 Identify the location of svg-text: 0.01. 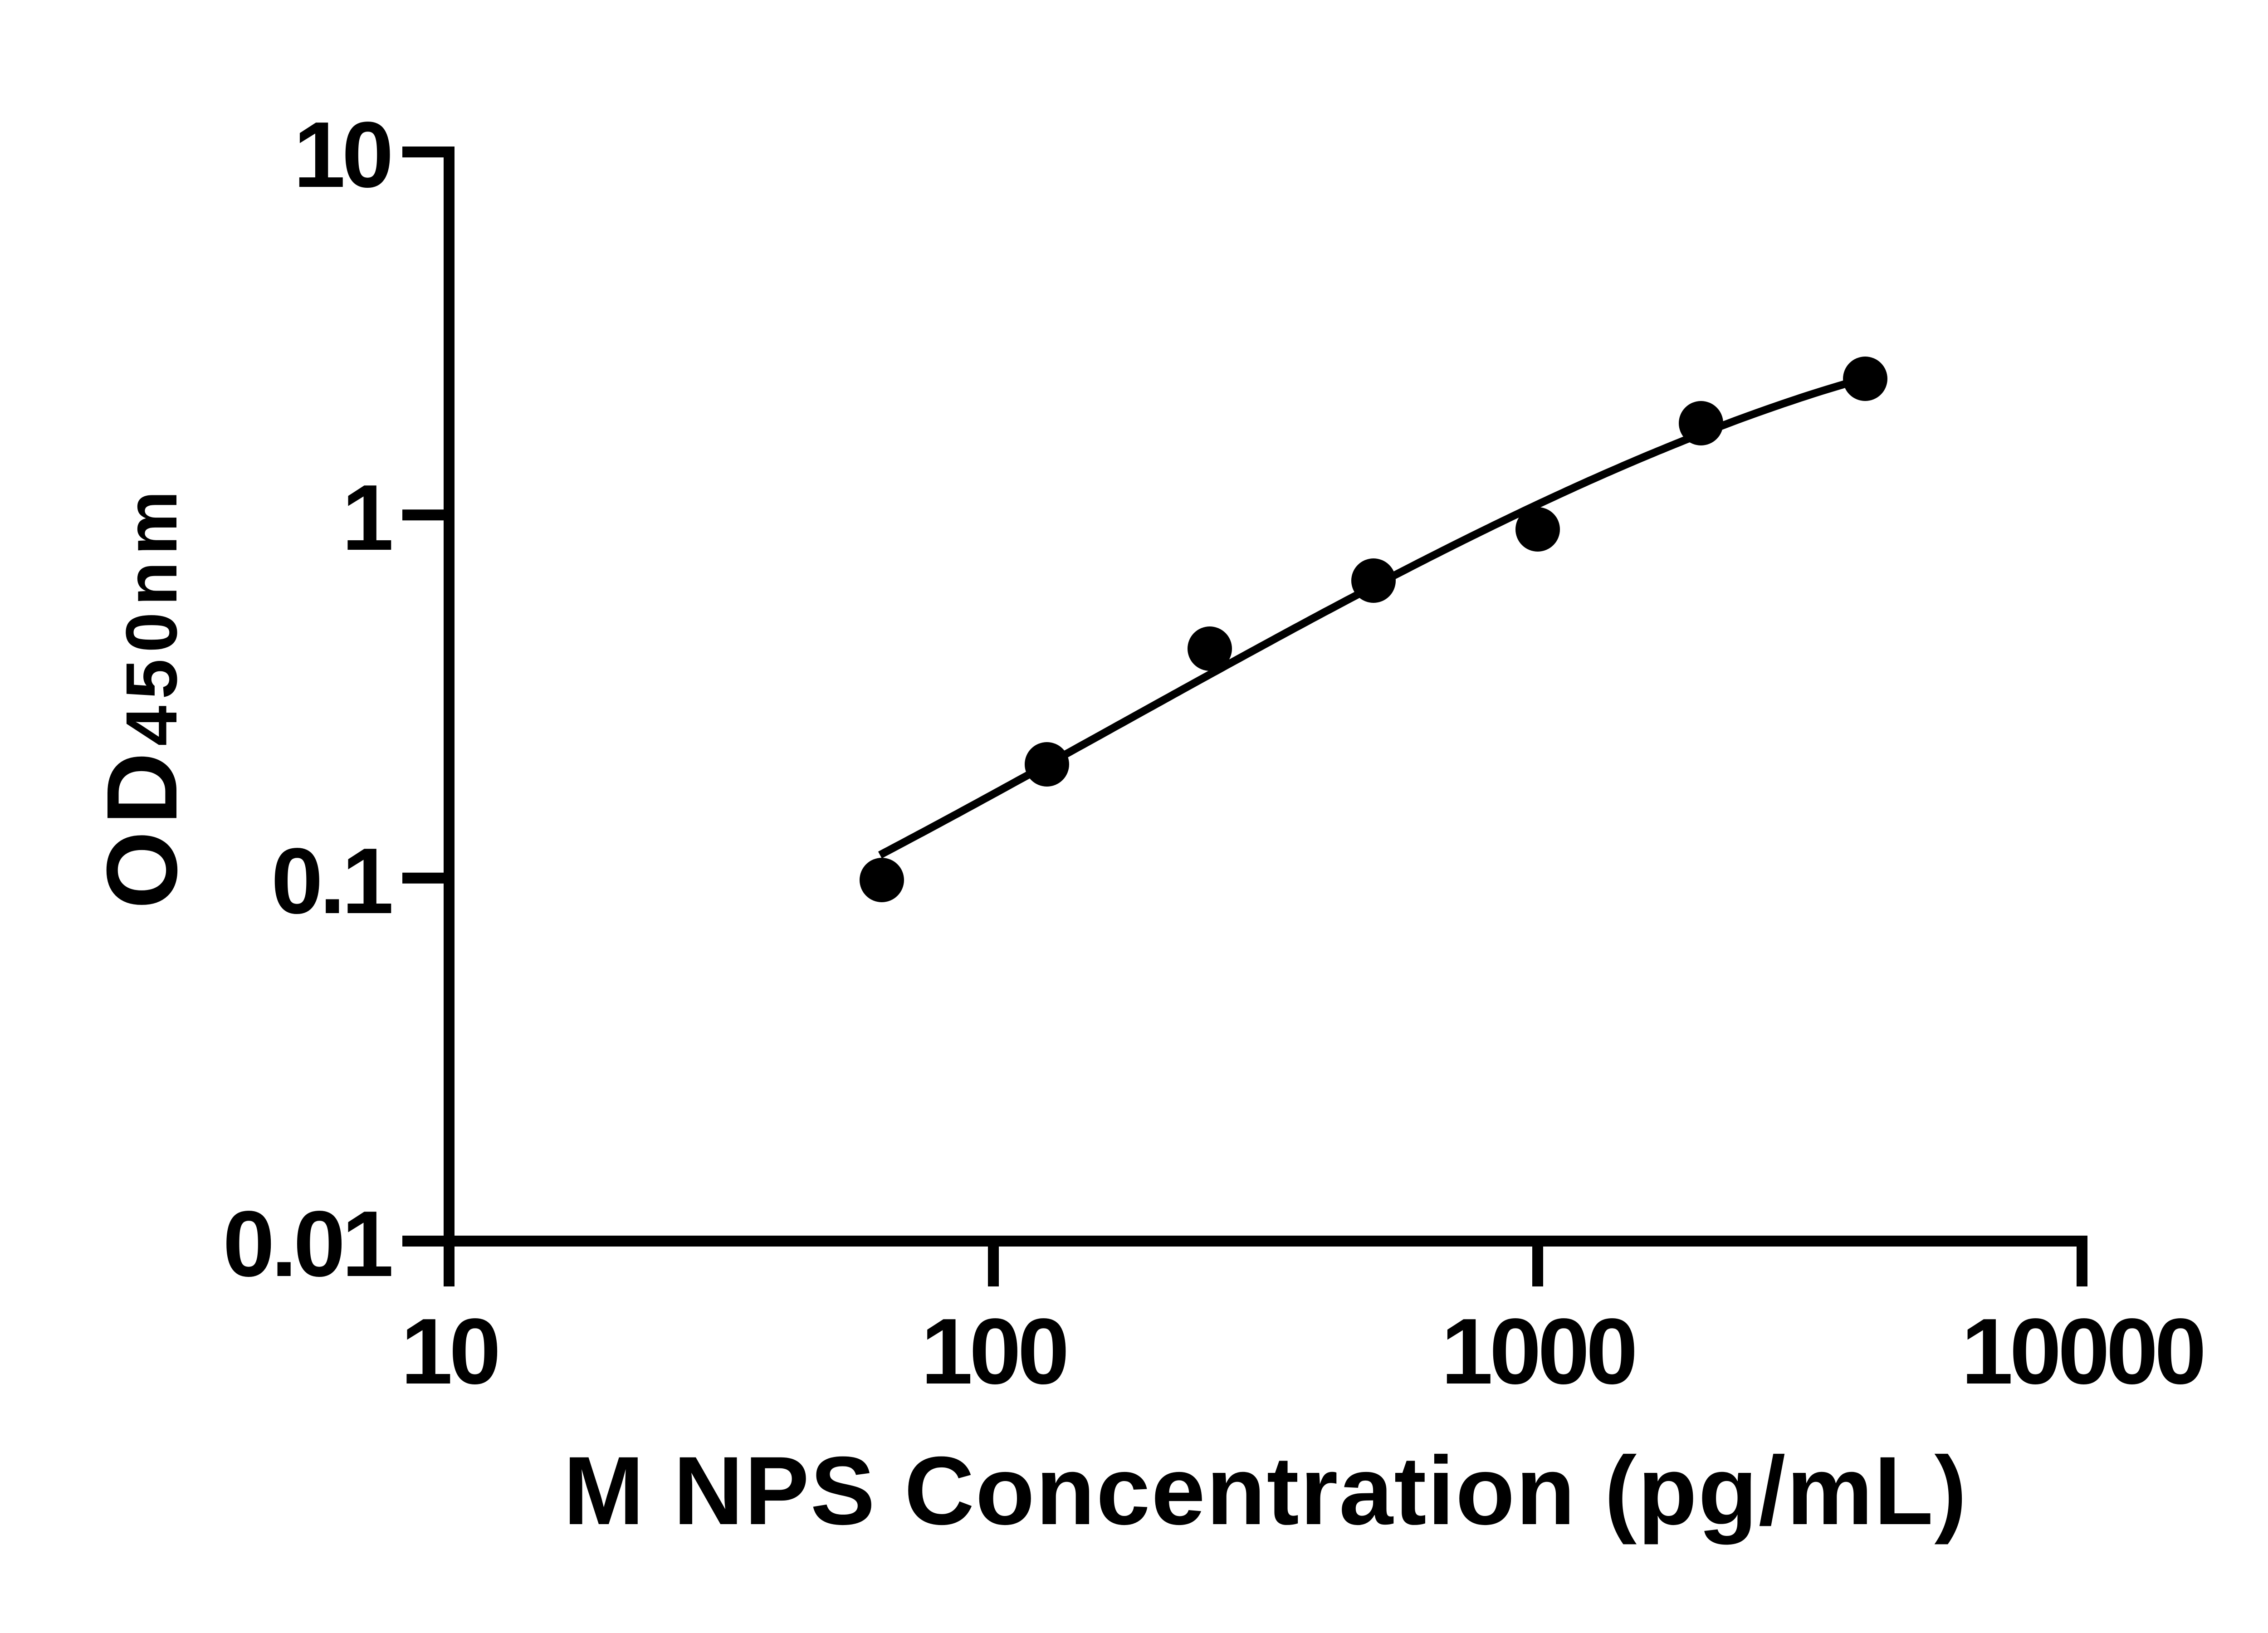
(307, 1244).